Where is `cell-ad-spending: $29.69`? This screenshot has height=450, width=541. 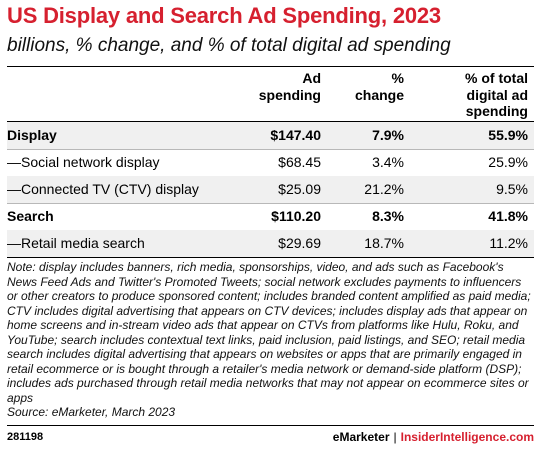 cell-ad-spending: $29.69 is located at coordinates (299, 243).